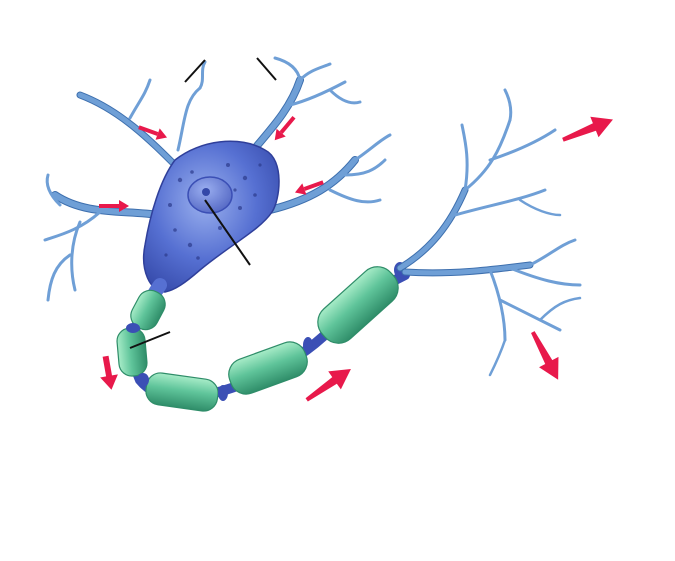 The height and width of the screenshot is (561, 675). I want to click on cell-body, so click(211, 216).